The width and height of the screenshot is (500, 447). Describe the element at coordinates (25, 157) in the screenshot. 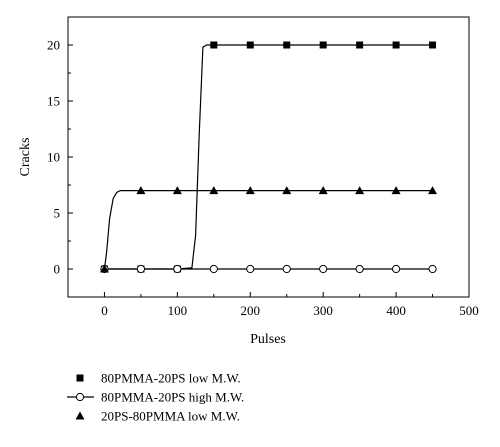

I see `y-axis-label: Cracks` at that location.